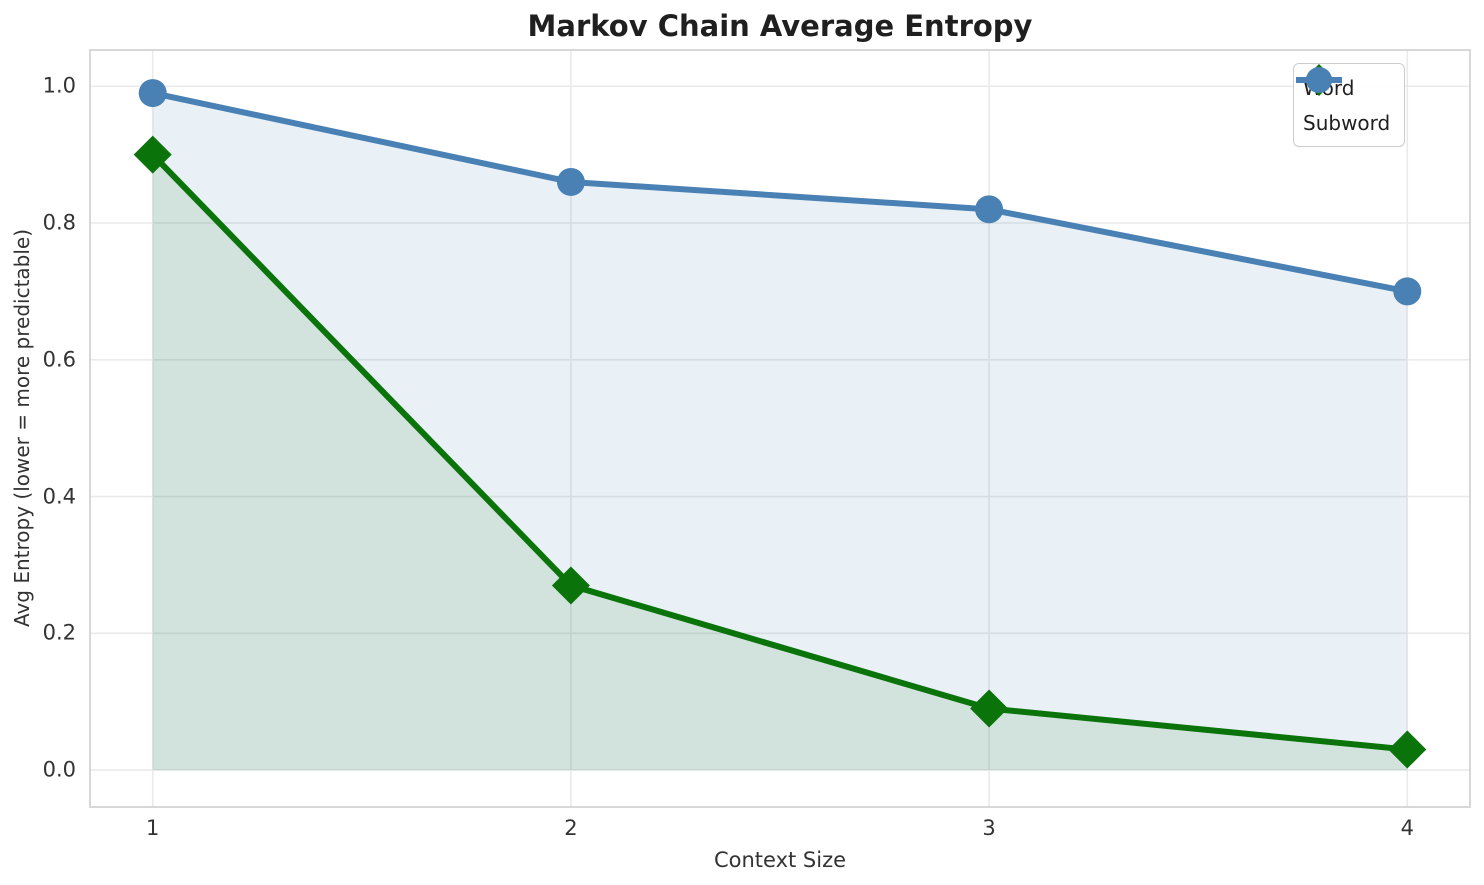 The height and width of the screenshot is (885, 1484). I want to click on y-axis-label: Avg Entropy (lower = more predictable), so click(22, 428).